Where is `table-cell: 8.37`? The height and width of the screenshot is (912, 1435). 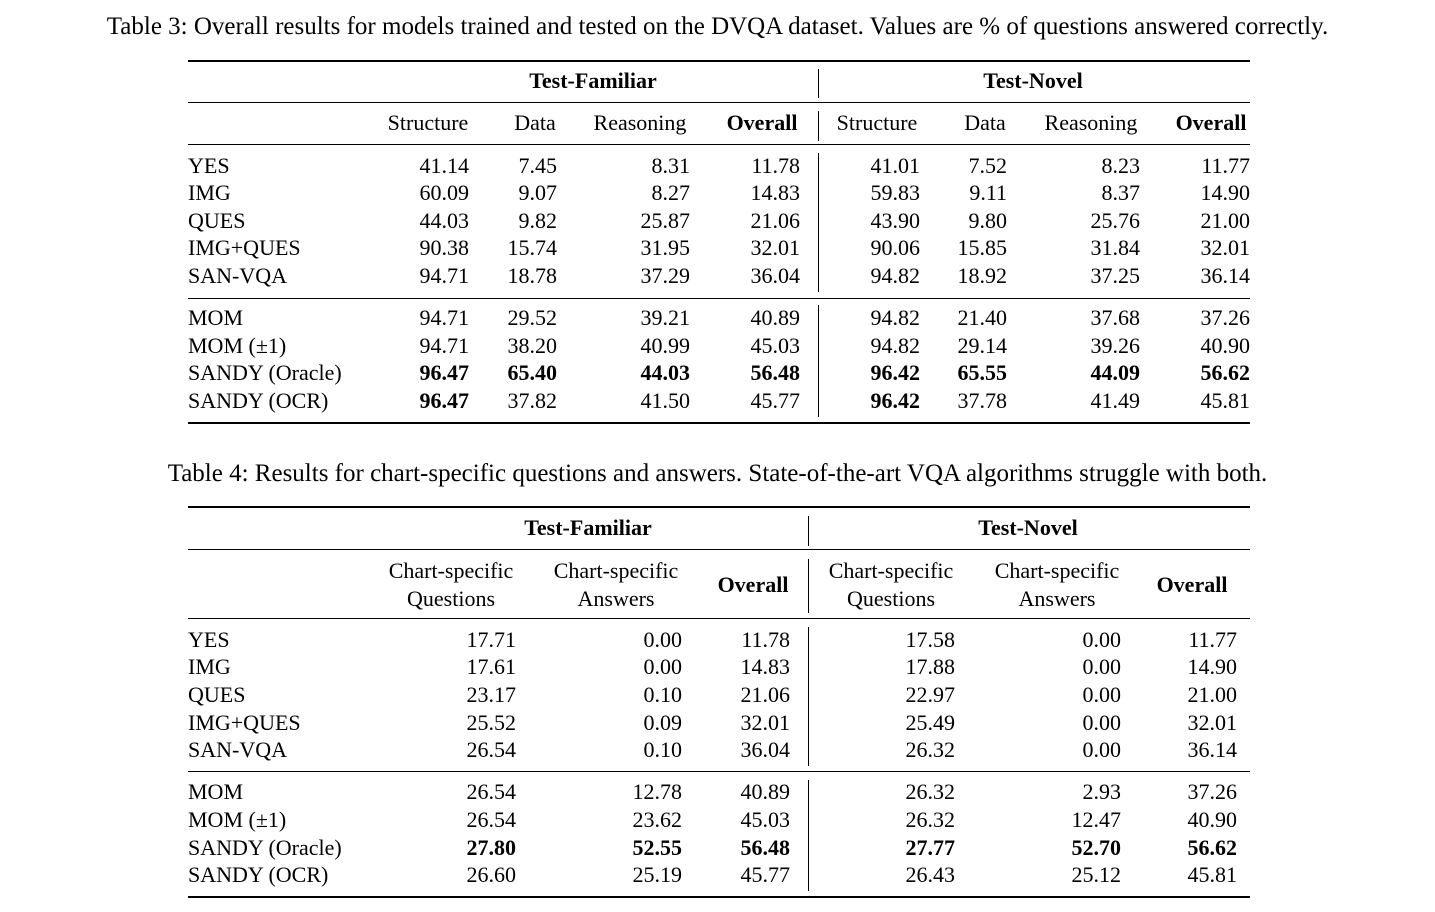
table-cell: 8.37 is located at coordinates (1121, 192).